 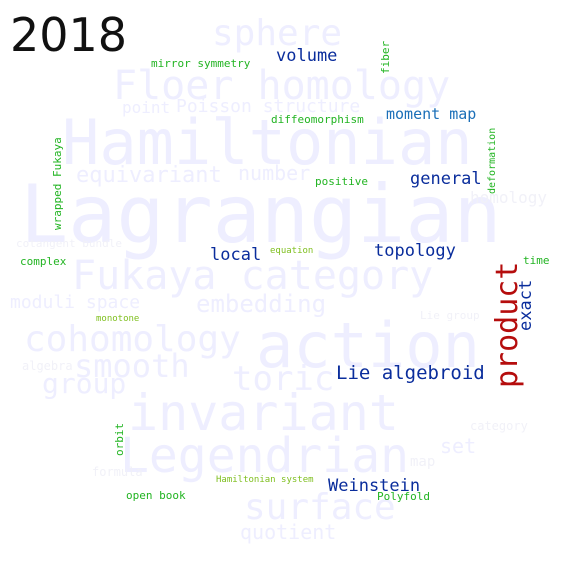 I want to click on word-wrapped-fukaya: wrapped Fukaya, so click(x=57, y=183).